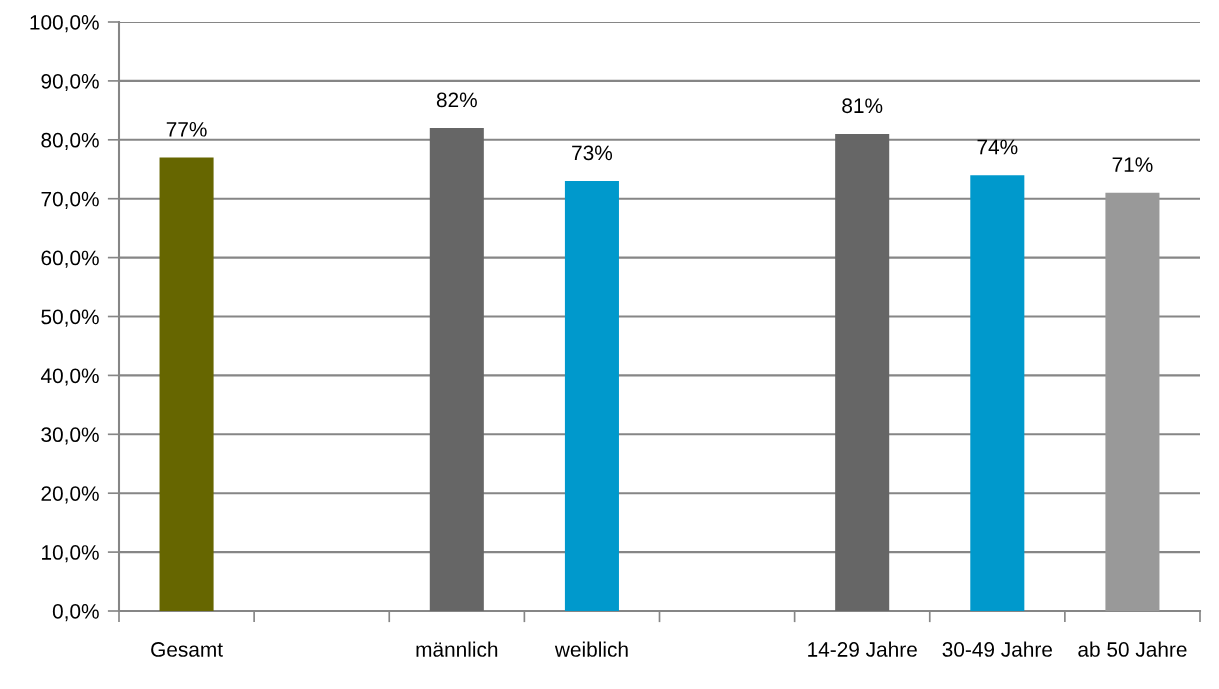 This screenshot has width=1219, height=689. I want to click on data-label: 73%, so click(592, 153).